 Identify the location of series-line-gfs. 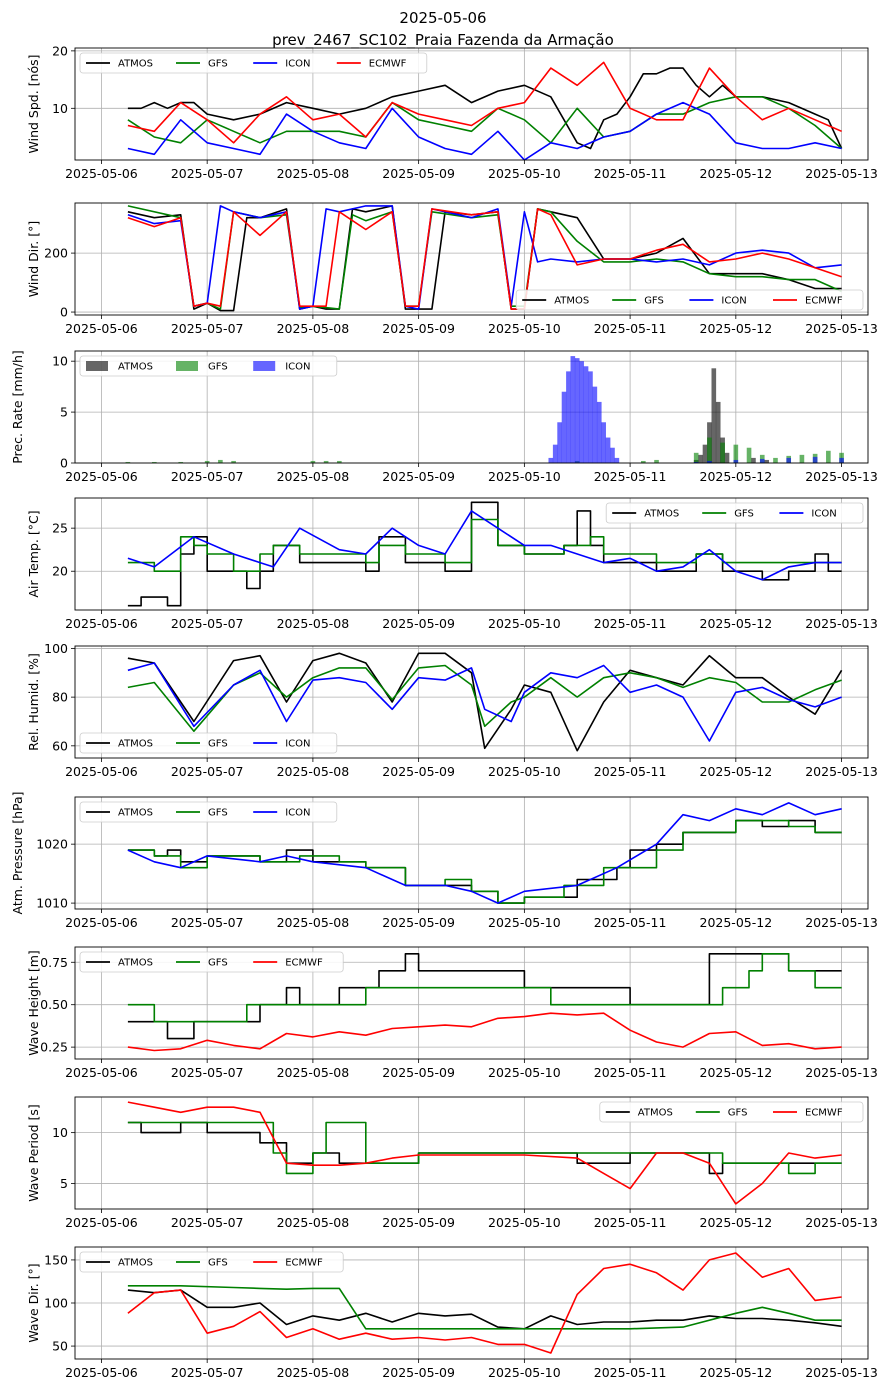
(484, 988).